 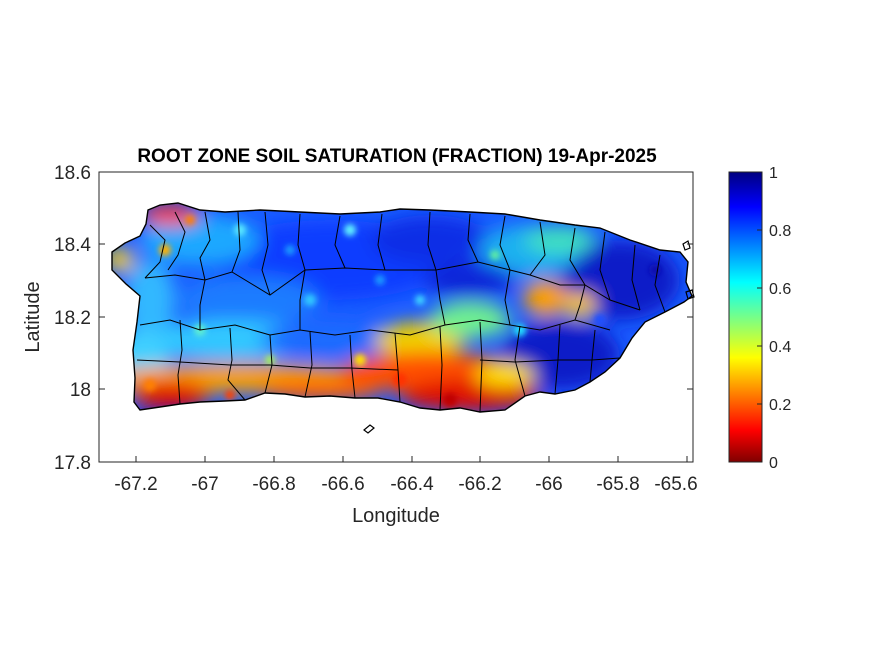 I want to click on x-tick-label: -65.8, so click(x=617, y=484).